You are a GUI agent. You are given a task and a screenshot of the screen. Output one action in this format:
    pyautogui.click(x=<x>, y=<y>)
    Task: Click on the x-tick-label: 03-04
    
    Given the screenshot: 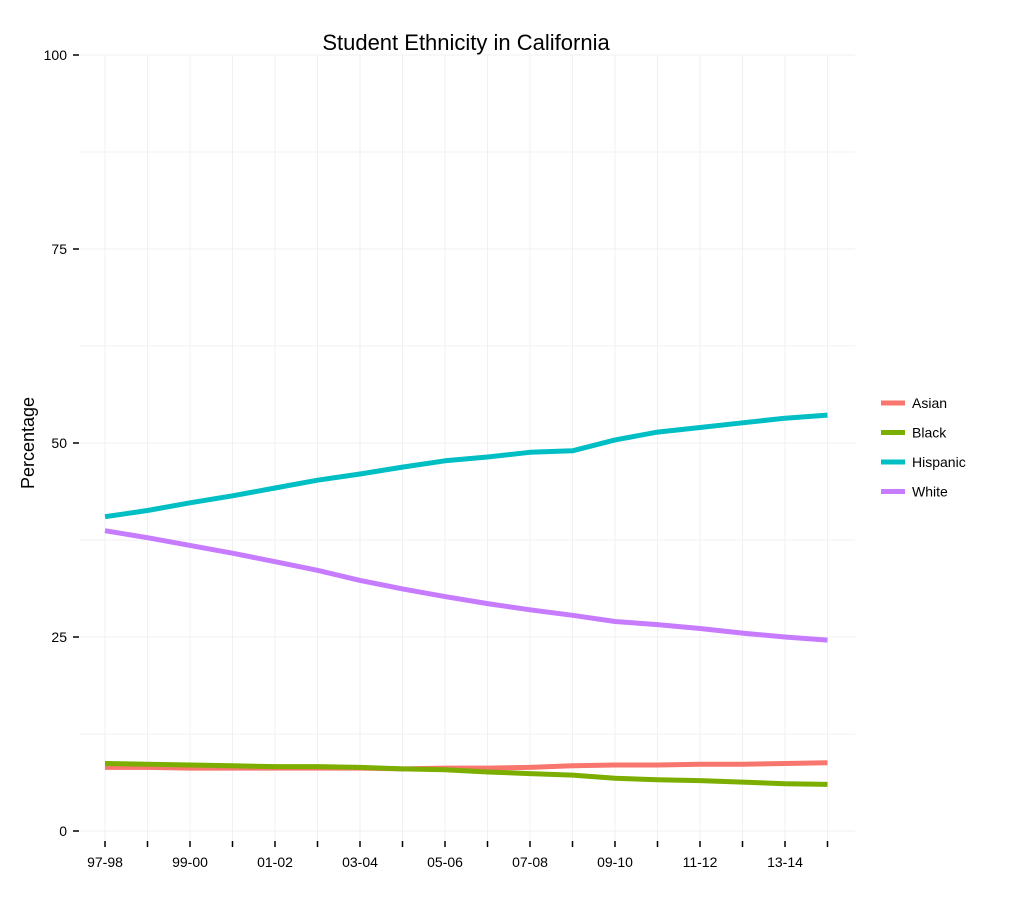 What is the action you would take?
    pyautogui.click(x=360, y=862)
    